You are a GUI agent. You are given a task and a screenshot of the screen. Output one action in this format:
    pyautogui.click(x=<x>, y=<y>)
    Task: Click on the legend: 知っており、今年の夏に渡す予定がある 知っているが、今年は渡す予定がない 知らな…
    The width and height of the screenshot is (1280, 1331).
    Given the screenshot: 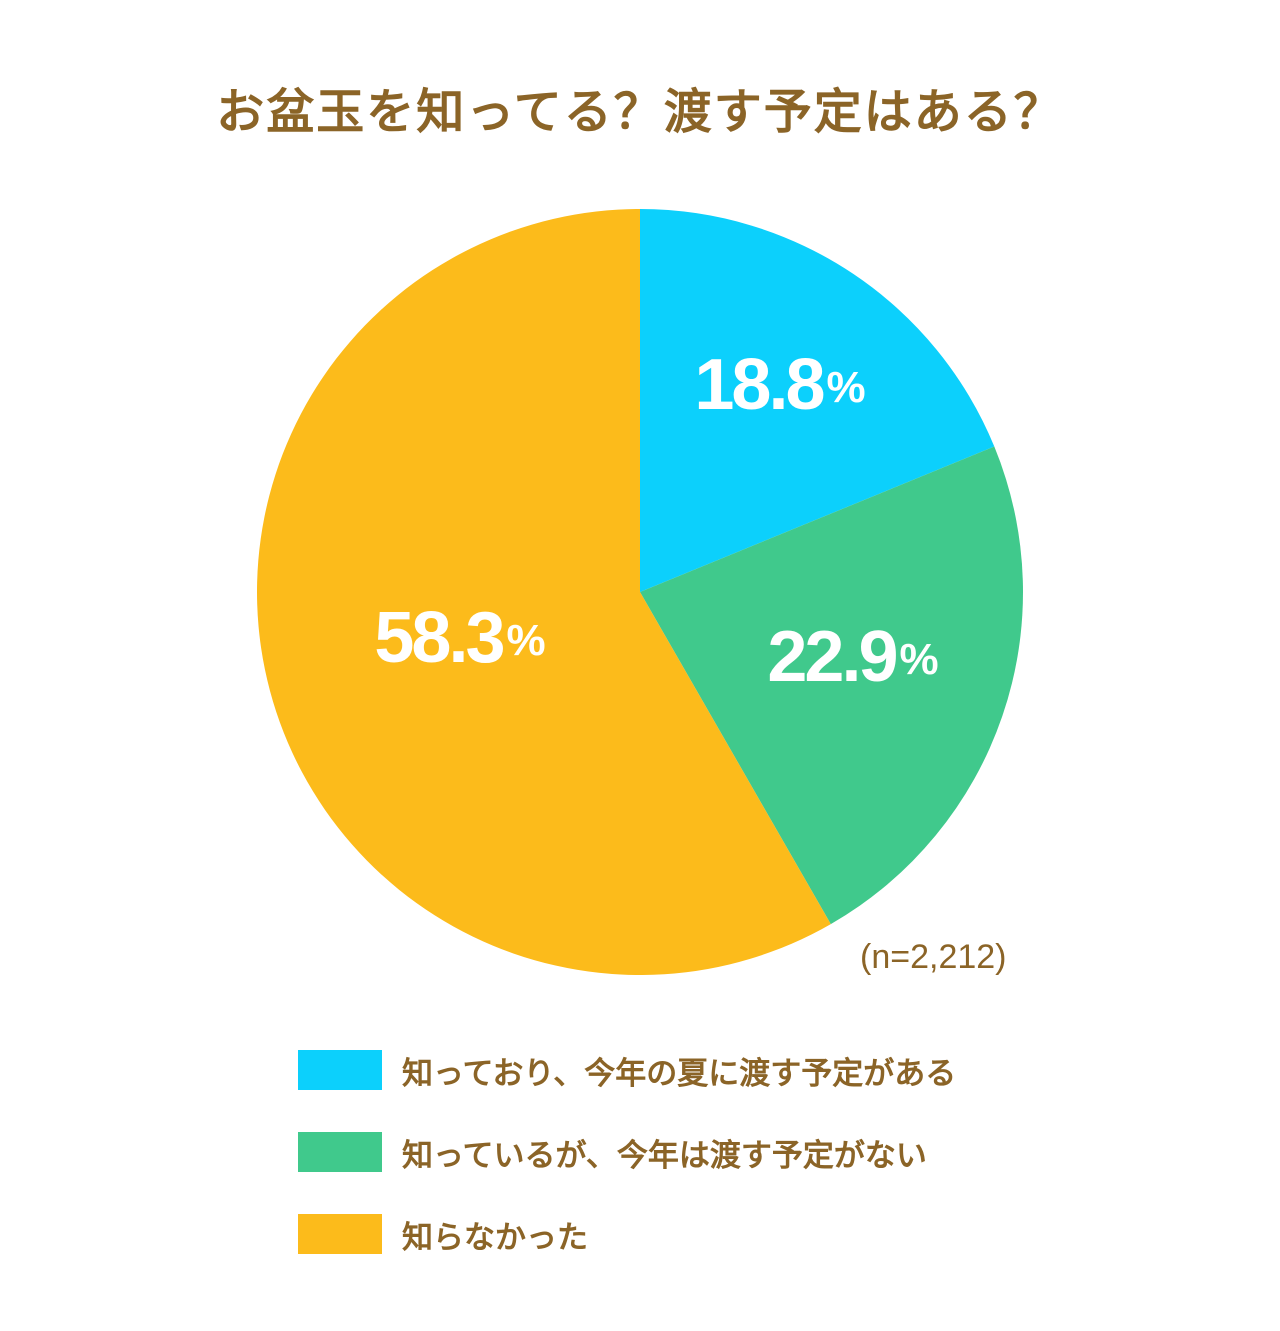 What is the action you would take?
    pyautogui.click(x=627, y=1173)
    